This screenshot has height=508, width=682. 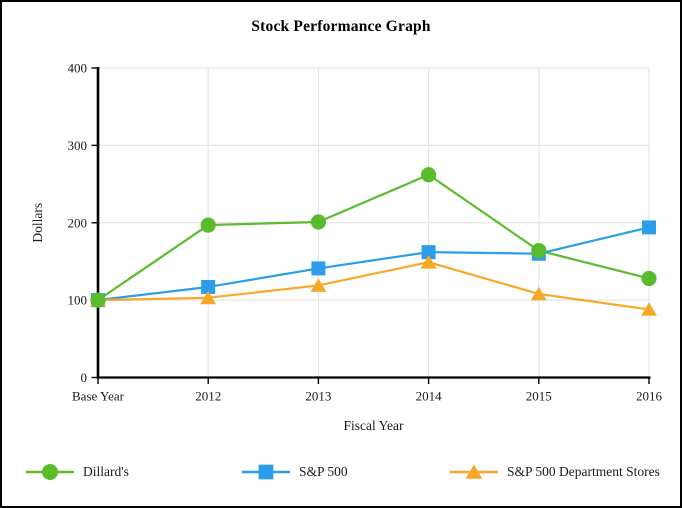 I want to click on legend-label: S&P 500 Department Stores, so click(x=583, y=471).